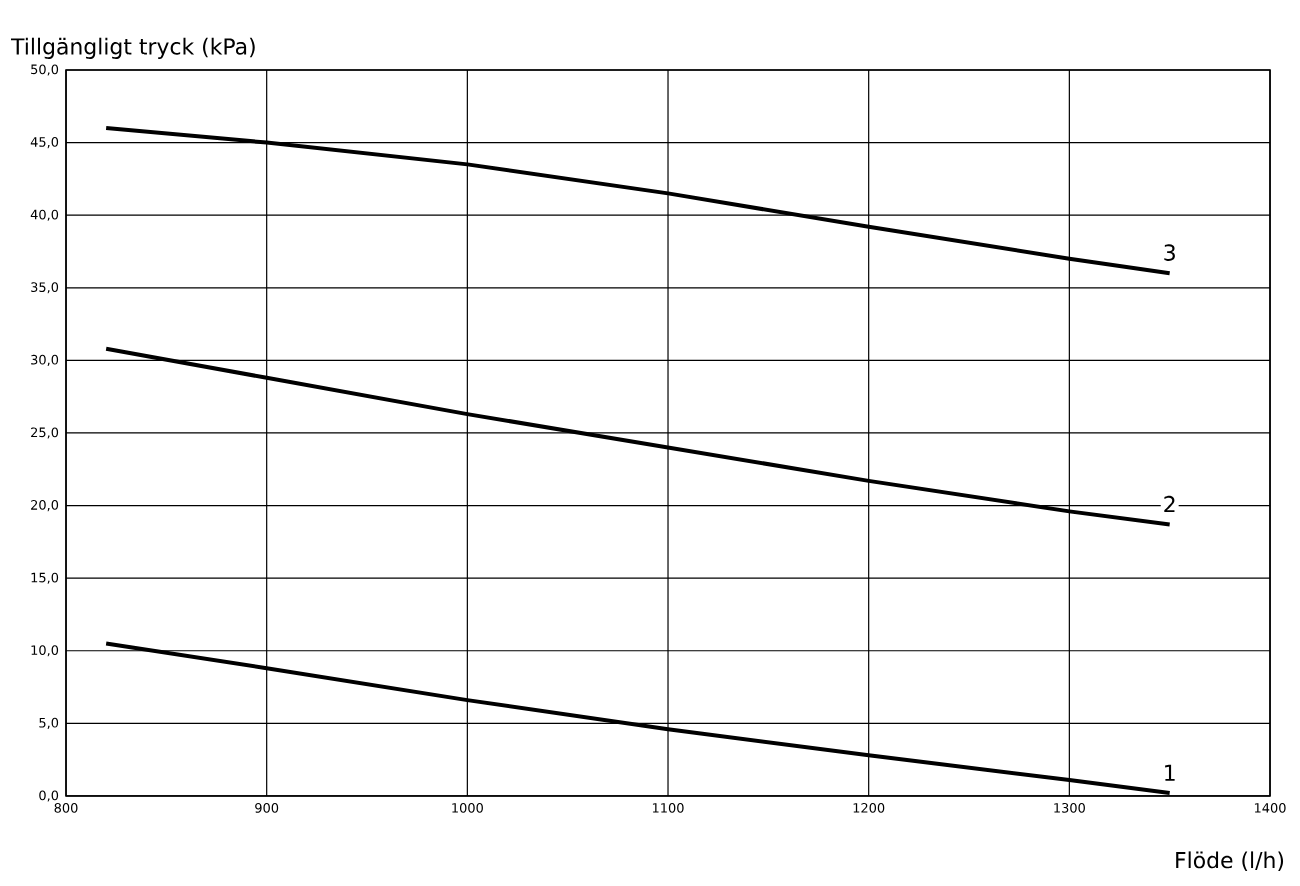 This screenshot has width=1300, height=886. I want to click on x-axis-title: Flöde (l/h), so click(1230, 861).